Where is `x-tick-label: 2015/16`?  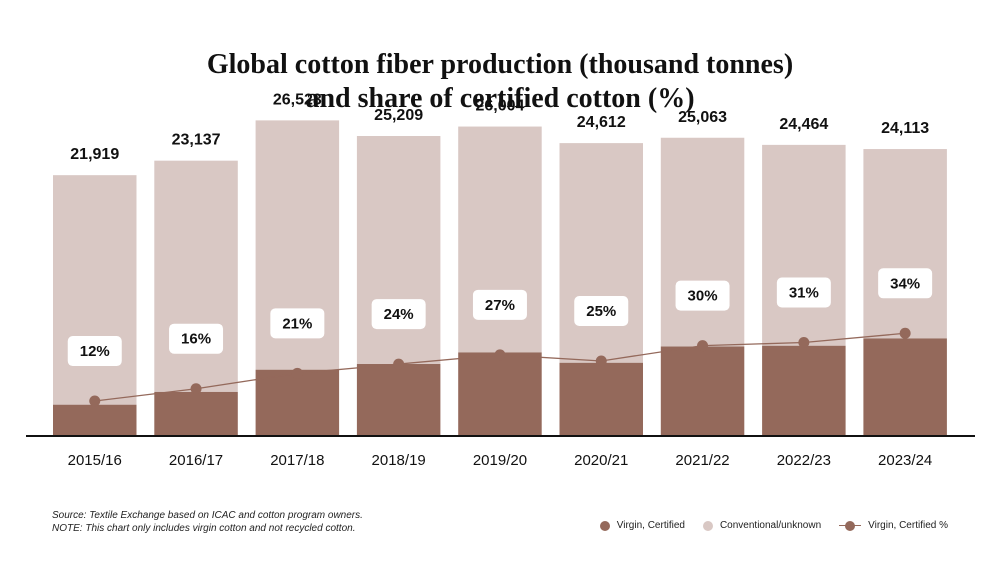 x-tick-label: 2015/16 is located at coordinates (95, 460).